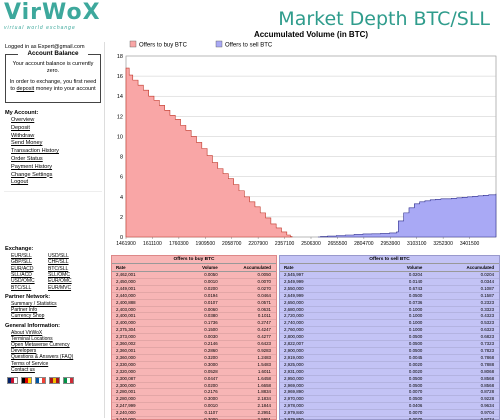 This screenshot has width=500, height=420. Describe the element at coordinates (389, 282) in the screenshot. I see `sell-order-row: 2,549,999 0.0140 0.0344` at that location.